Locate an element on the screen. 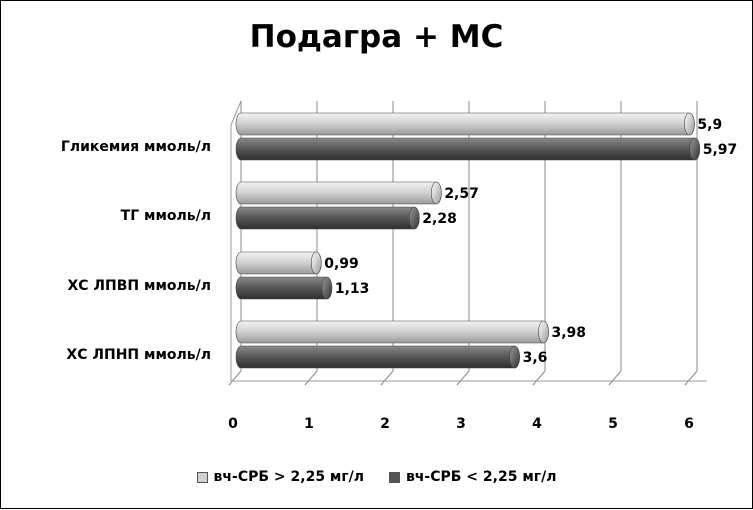 This screenshot has width=753, height=510. legend-swatch-dark is located at coordinates (394, 477).